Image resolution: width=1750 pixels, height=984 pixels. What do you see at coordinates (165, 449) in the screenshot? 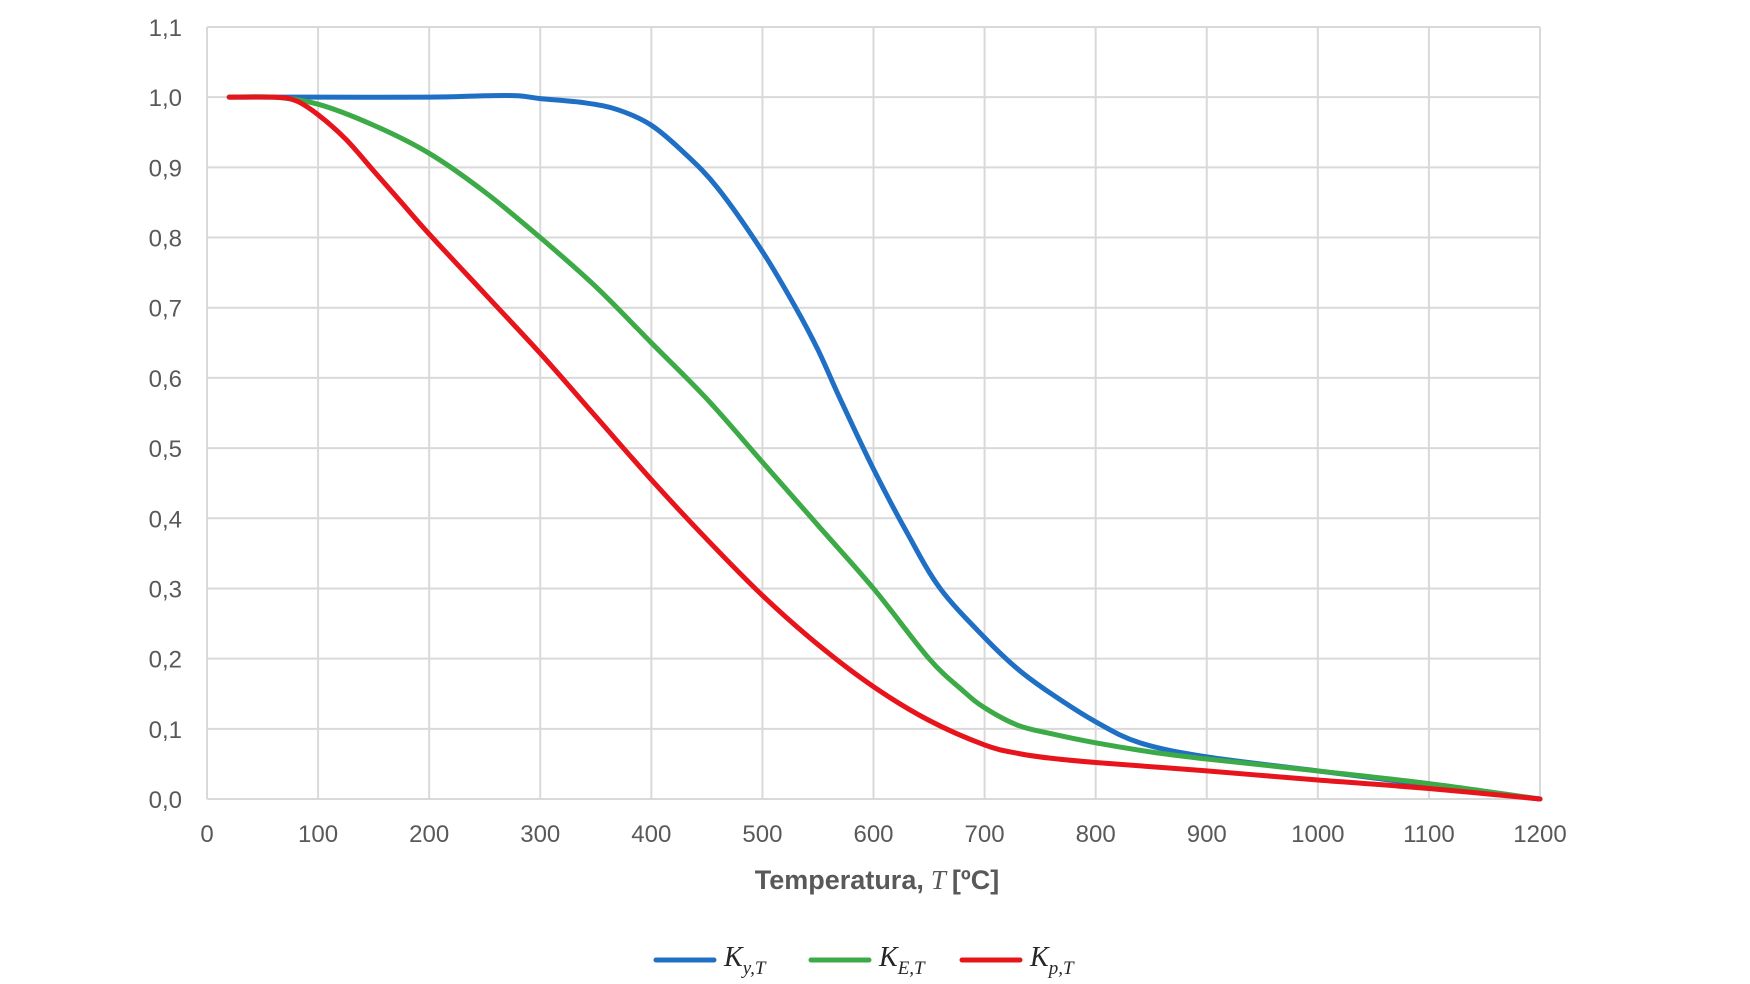
I see `y-tick-label: 0,5` at bounding box center [165, 449].